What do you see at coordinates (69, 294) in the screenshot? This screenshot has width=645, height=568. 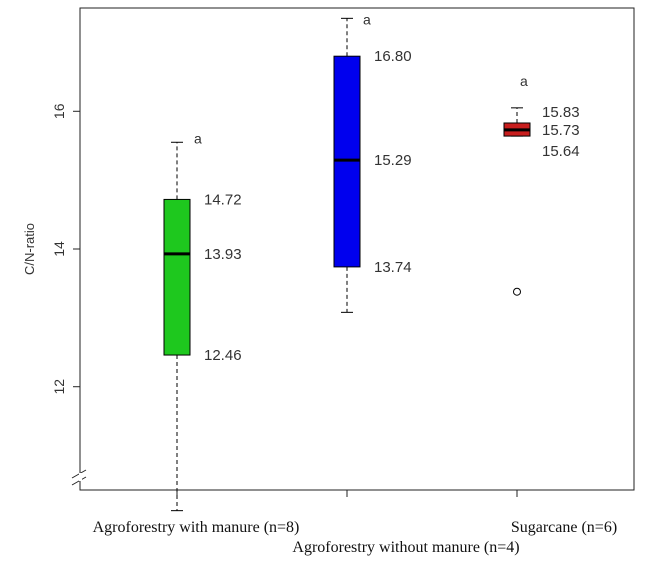 I see `y-axis: 12 14 16` at bounding box center [69, 294].